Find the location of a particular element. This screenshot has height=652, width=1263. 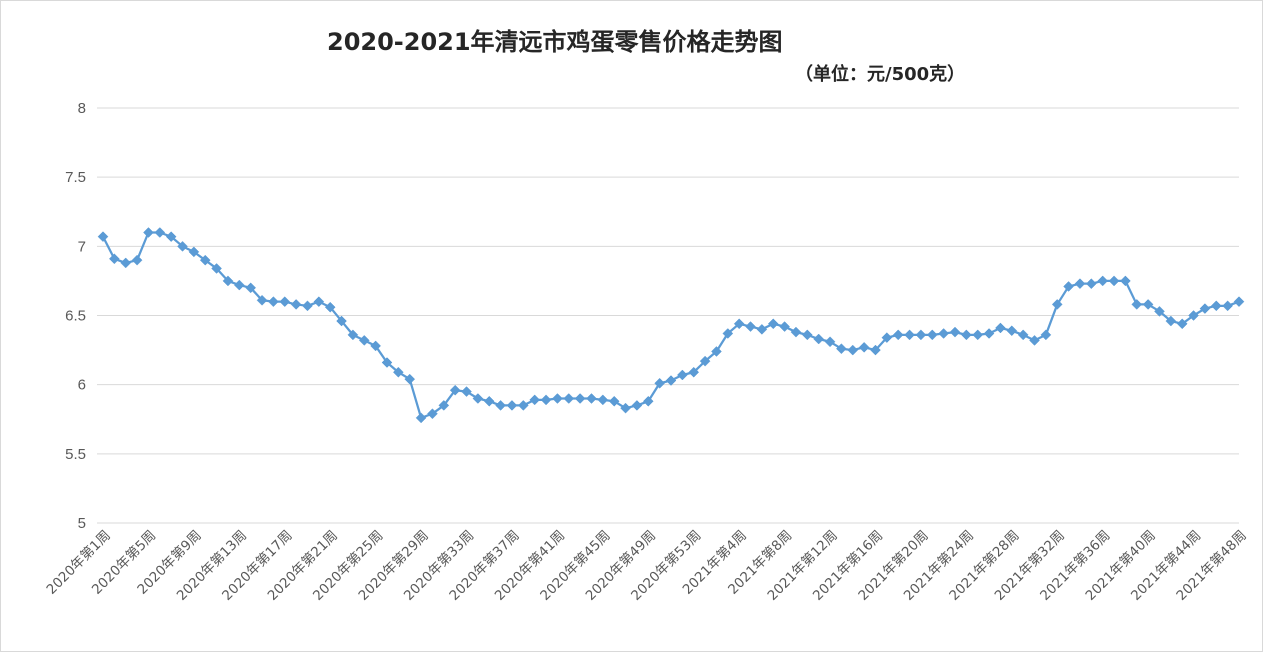

chart-subtitle: （单位：元/500克） is located at coordinates (880, 74).